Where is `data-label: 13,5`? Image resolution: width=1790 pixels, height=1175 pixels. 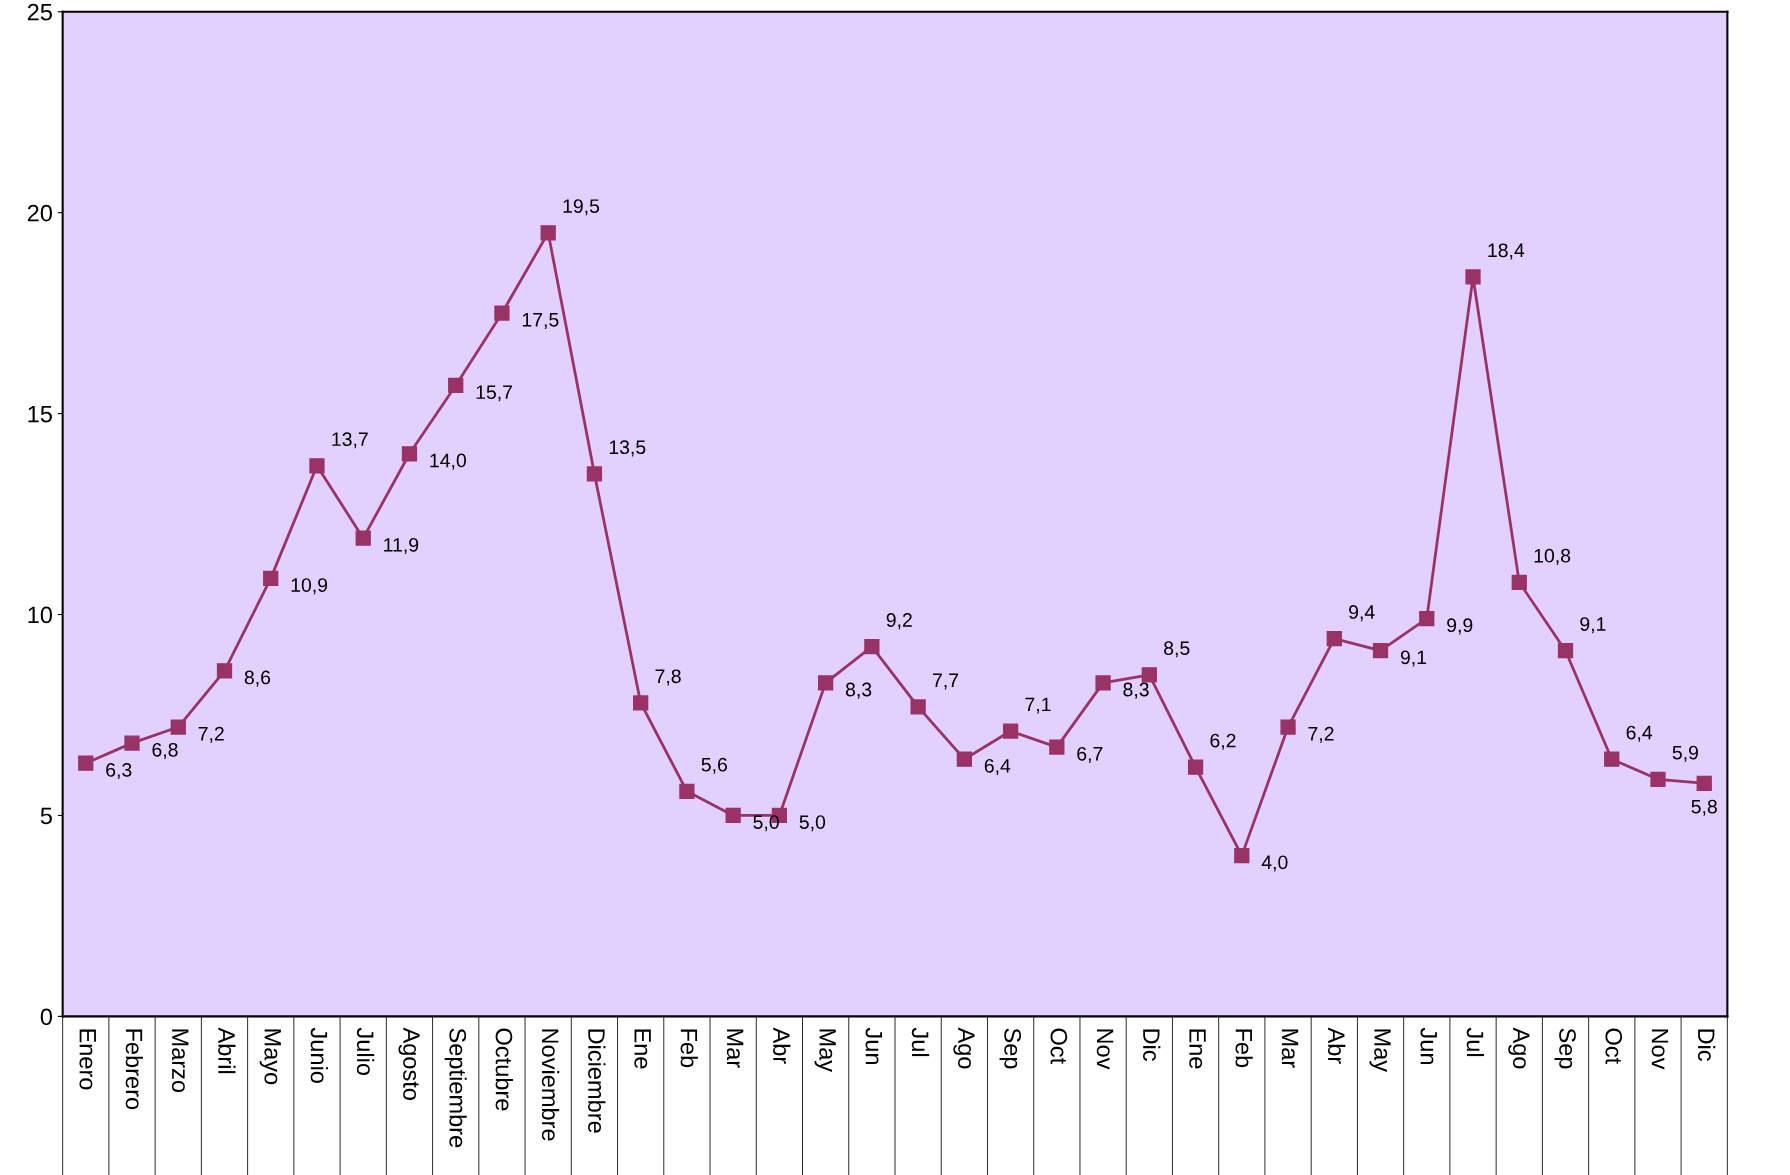 data-label: 13,5 is located at coordinates (627, 448).